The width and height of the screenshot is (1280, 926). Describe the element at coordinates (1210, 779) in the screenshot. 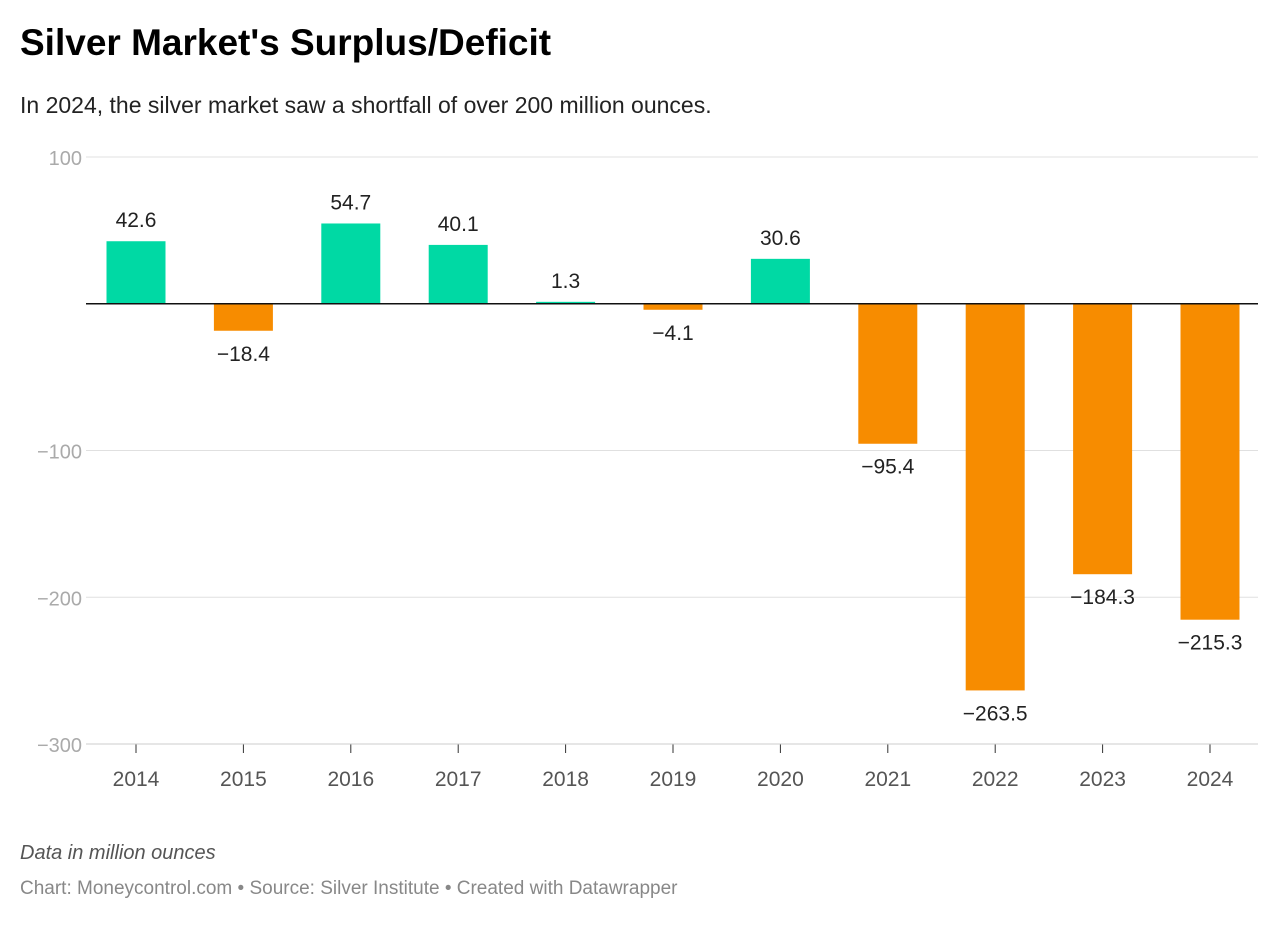

I see `x-tick-label: 2024` at that location.